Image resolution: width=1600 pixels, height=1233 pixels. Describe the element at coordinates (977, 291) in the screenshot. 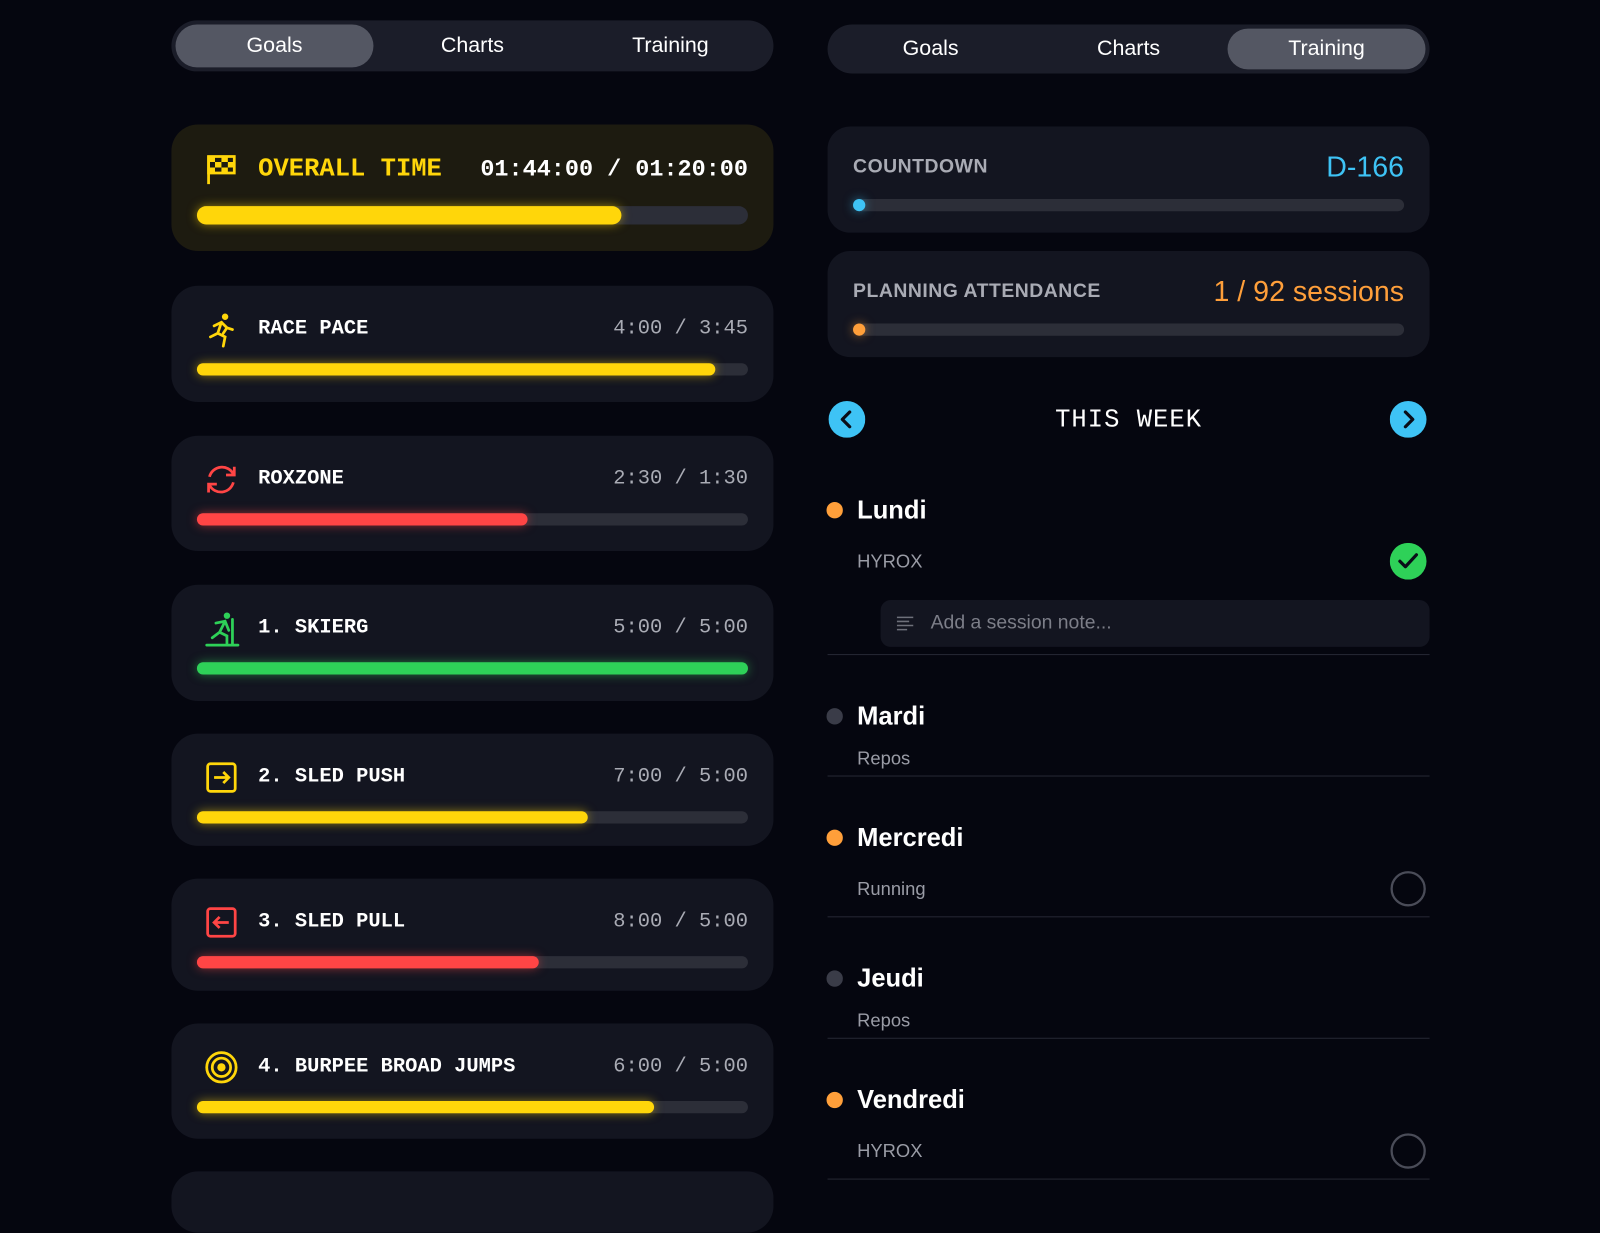

I see `stat-label: PLANNING ATTENDANCE` at that location.